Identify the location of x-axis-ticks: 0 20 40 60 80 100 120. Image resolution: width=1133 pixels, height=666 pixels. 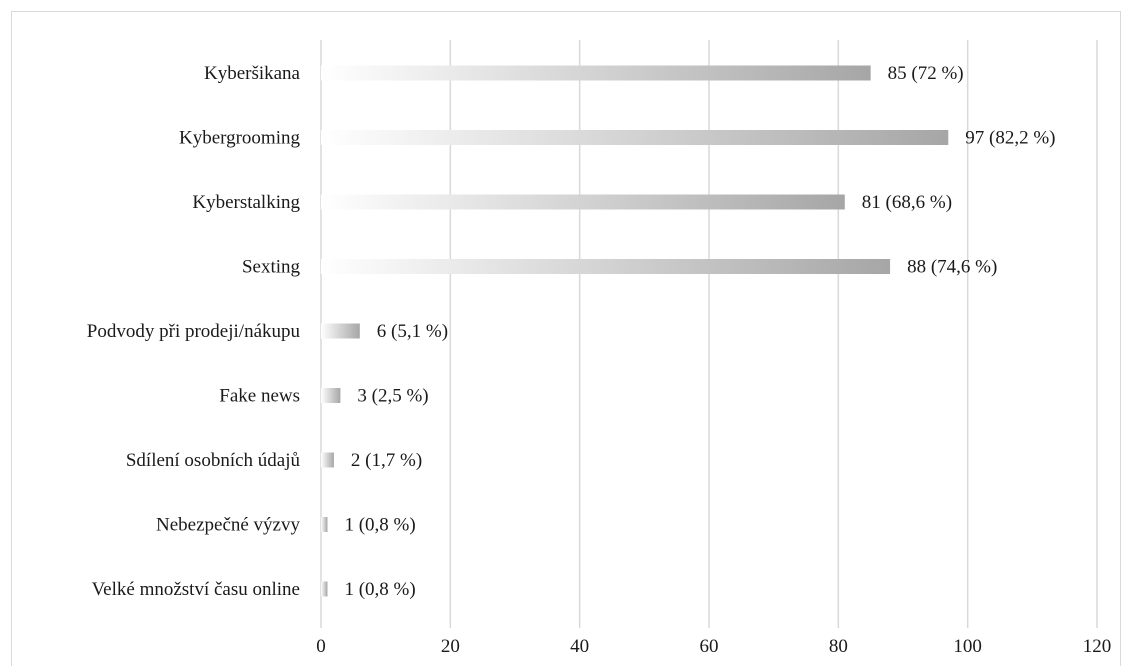
(713, 646).